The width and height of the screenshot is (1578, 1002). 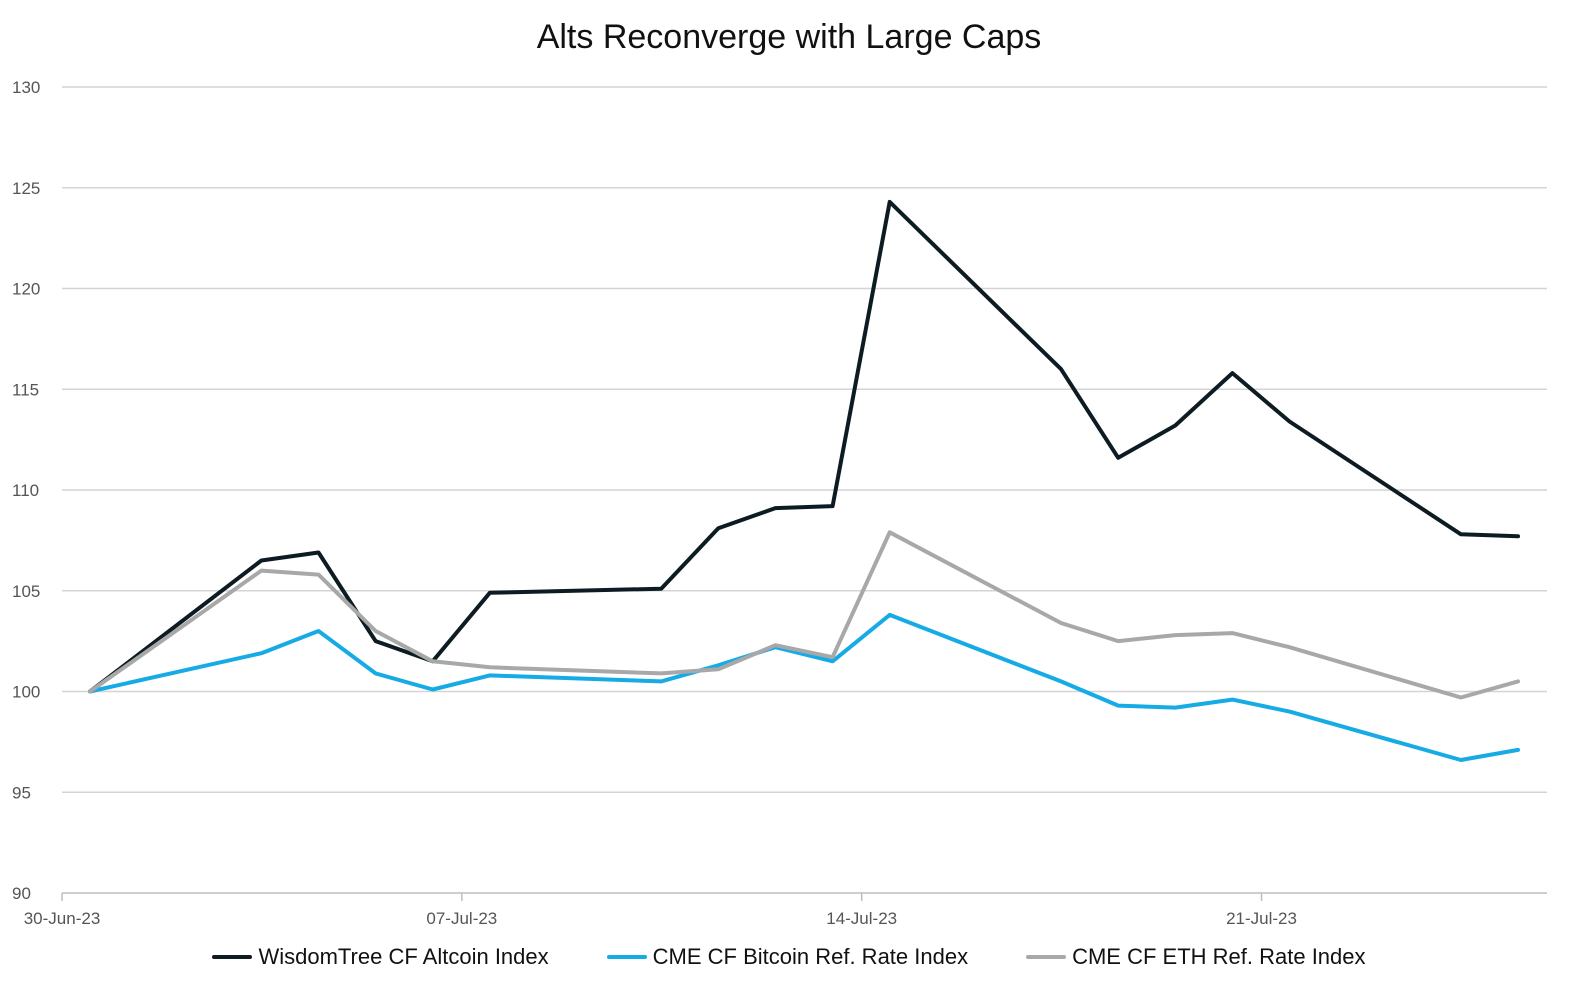 What do you see at coordinates (1261, 918) in the screenshot?
I see `x-tick-label: 21-Jul-23` at bounding box center [1261, 918].